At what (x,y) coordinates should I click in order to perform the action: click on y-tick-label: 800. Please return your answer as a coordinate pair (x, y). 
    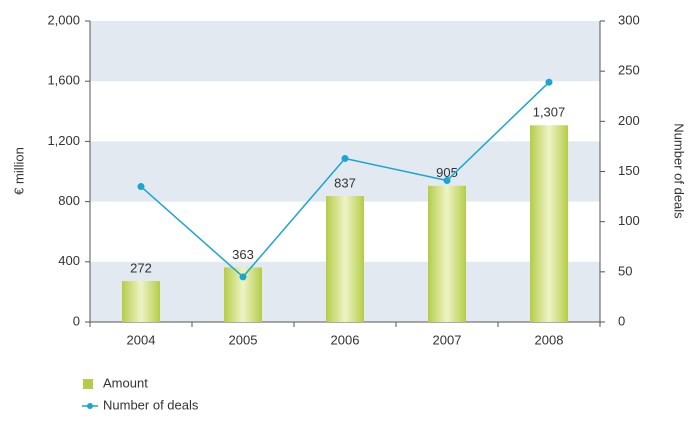
    Looking at the image, I should click on (69, 200).